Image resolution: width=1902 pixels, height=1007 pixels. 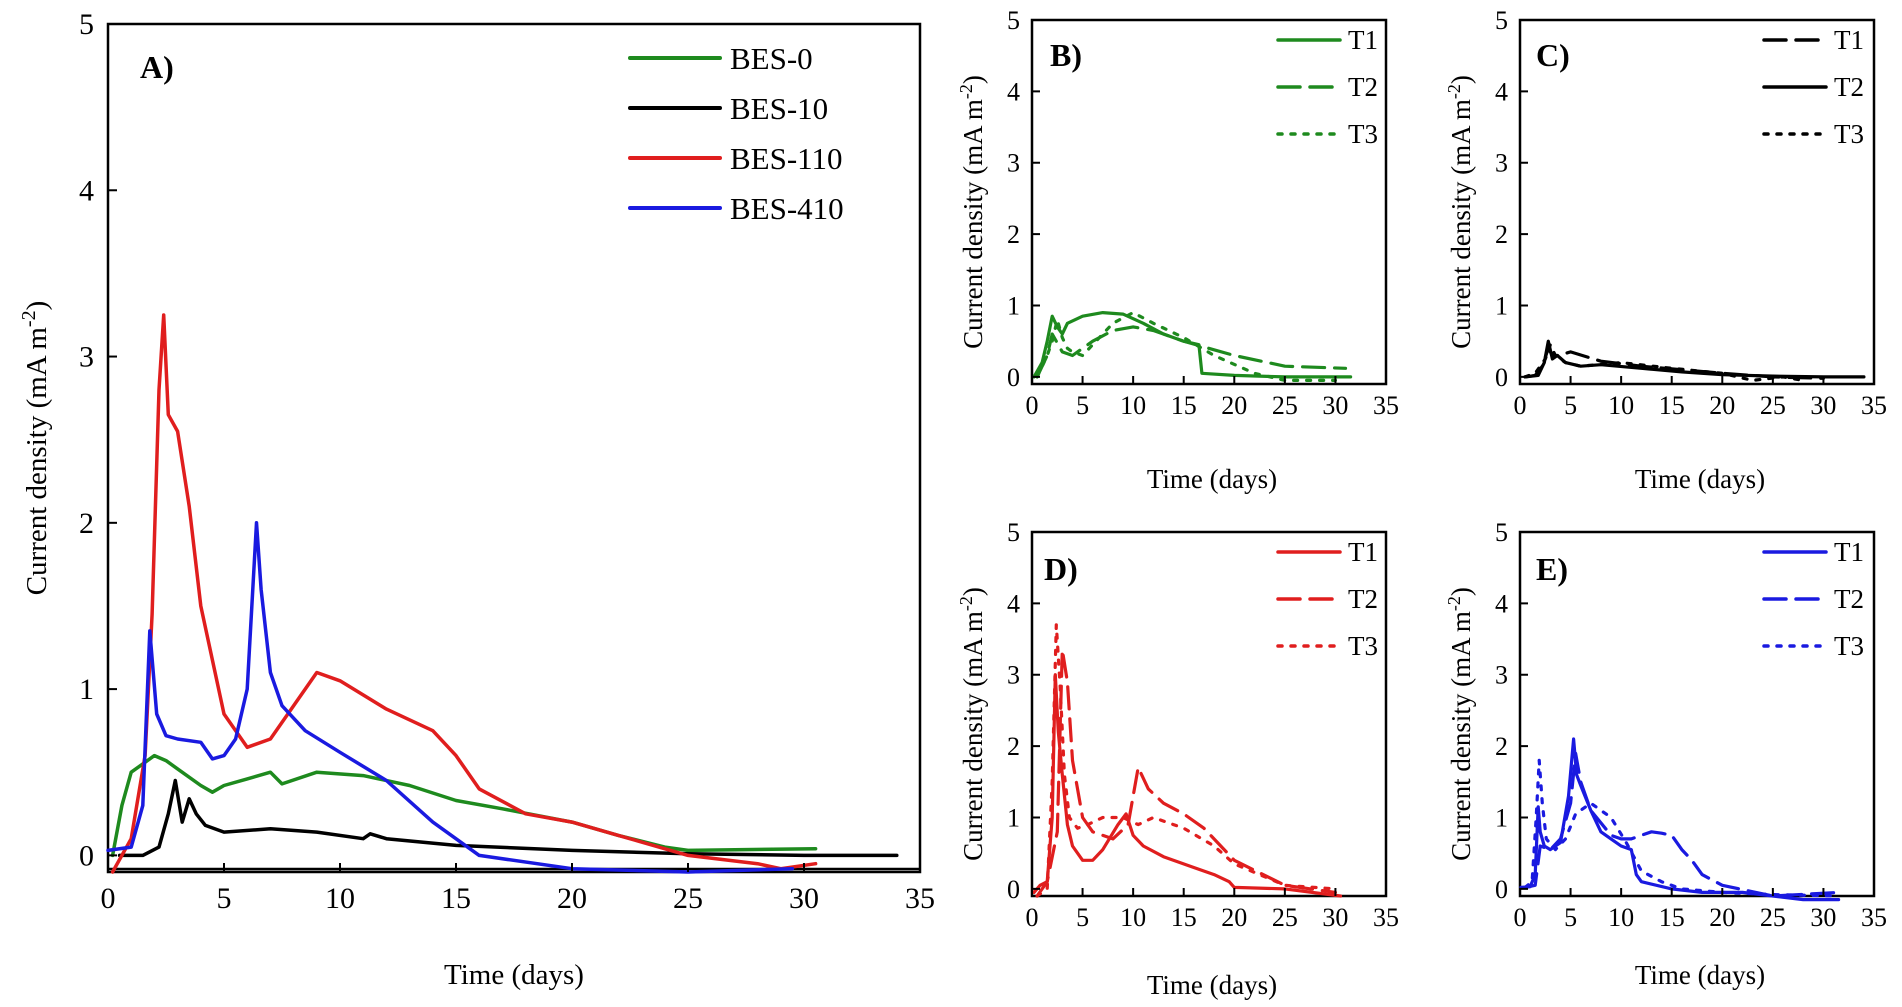 I want to click on legend-label-a-bes-0: BES-0, so click(x=771, y=58).